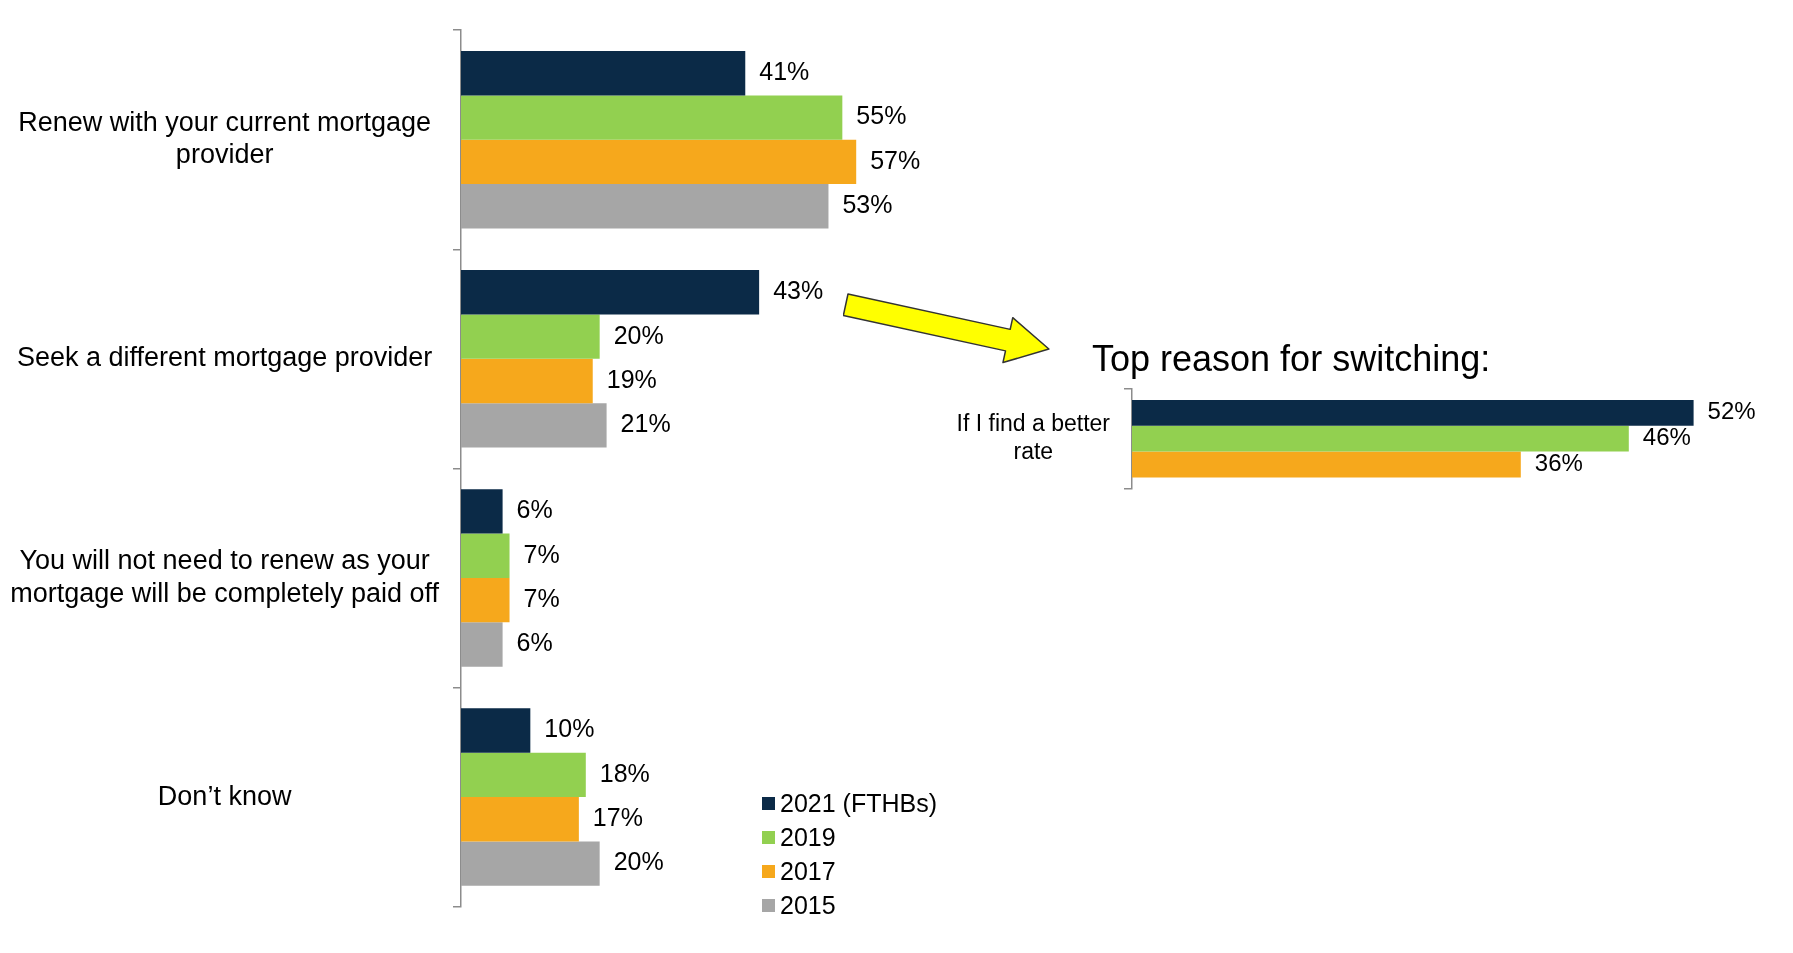  Describe the element at coordinates (631, 378) in the screenshot. I see `data-label: 19%` at that location.